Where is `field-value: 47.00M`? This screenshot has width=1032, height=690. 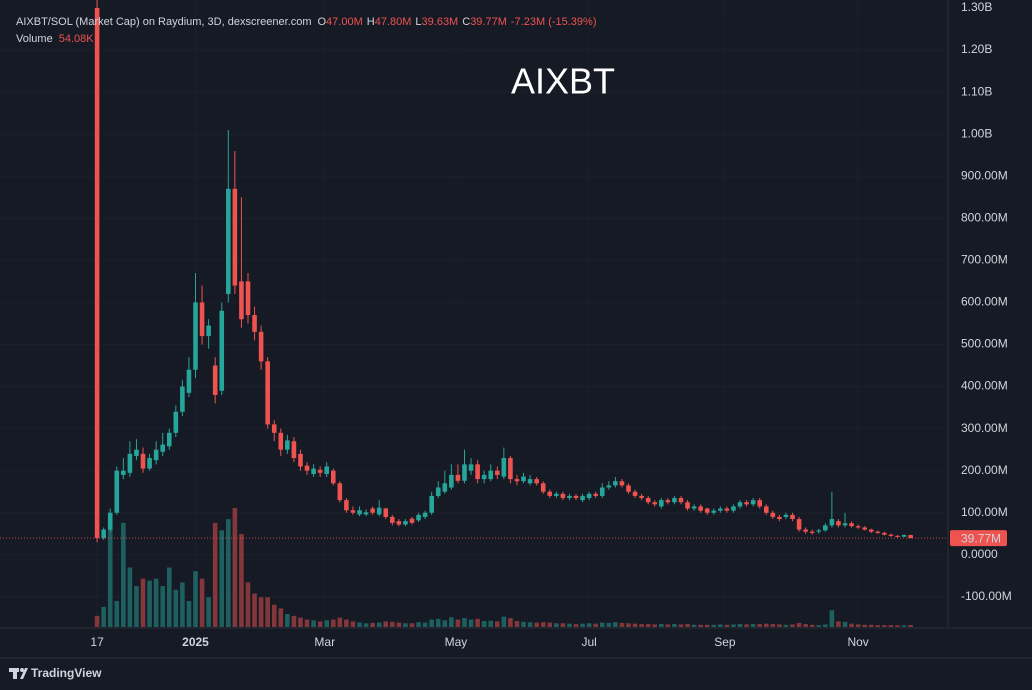 field-value: 47.00M is located at coordinates (344, 22).